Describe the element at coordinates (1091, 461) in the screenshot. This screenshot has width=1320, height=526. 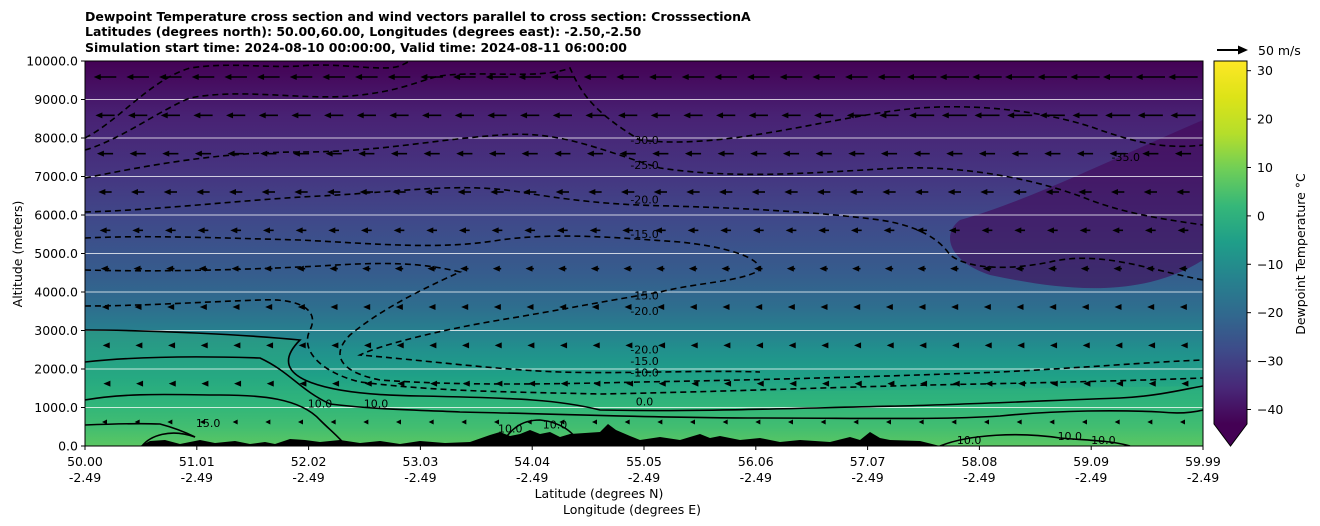
I see `x-tick-label-lat: 59.09` at that location.